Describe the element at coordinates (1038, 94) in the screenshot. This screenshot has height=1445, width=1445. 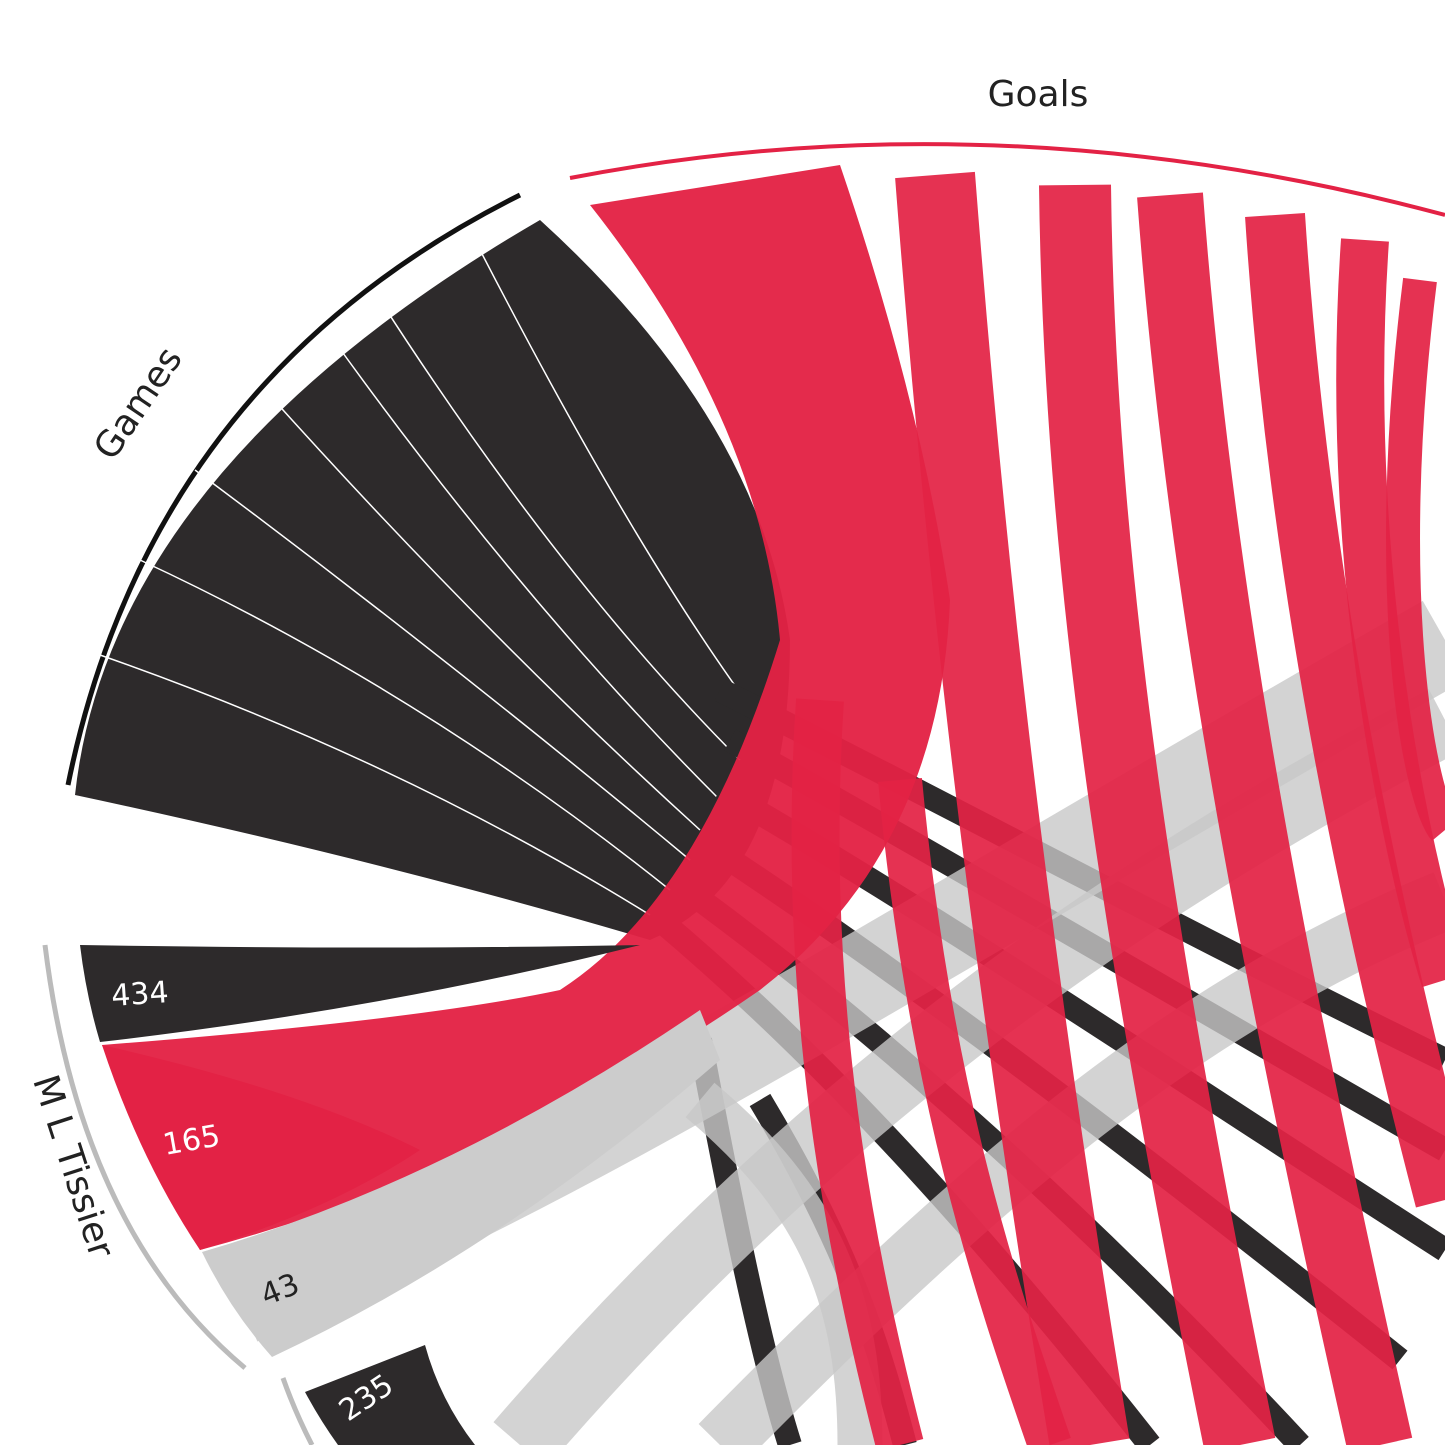
I see `group-label: Goals` at that location.